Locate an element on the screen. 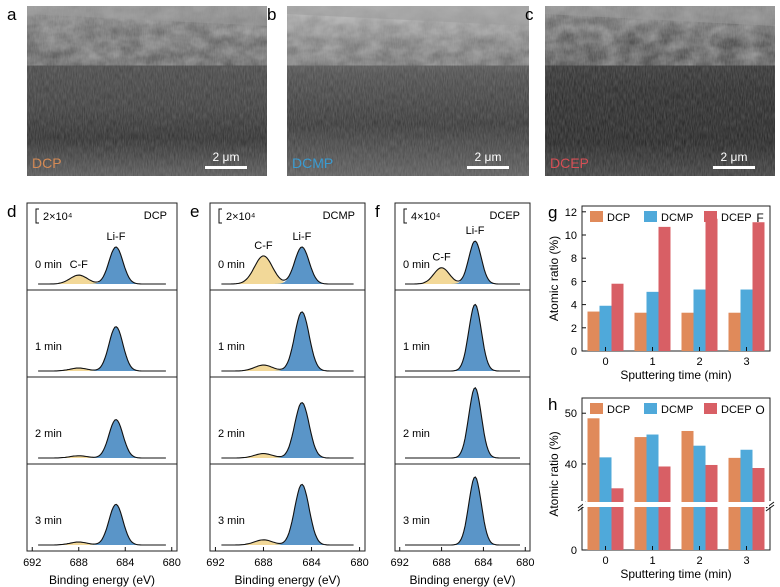 The height and width of the screenshot is (587, 780). y-tick-label: 8 is located at coordinates (574, 259).